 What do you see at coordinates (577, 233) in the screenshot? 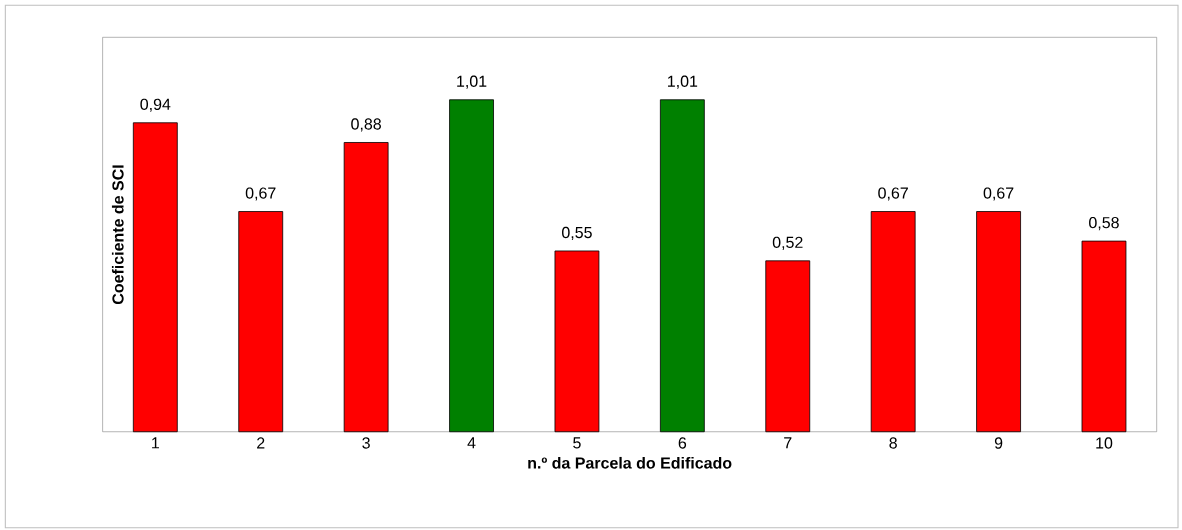
I see `data-label: 0,55` at bounding box center [577, 233].